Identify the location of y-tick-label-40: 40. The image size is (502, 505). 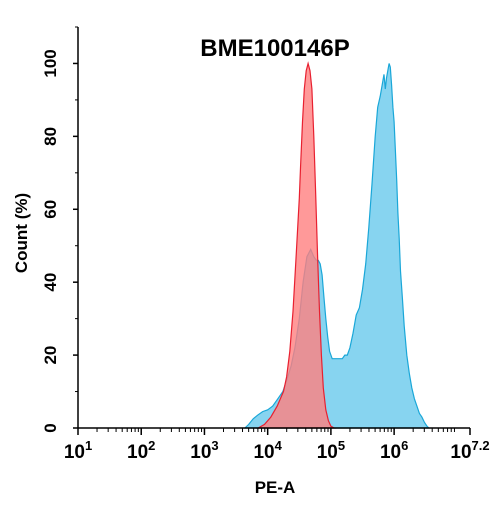
(50, 282).